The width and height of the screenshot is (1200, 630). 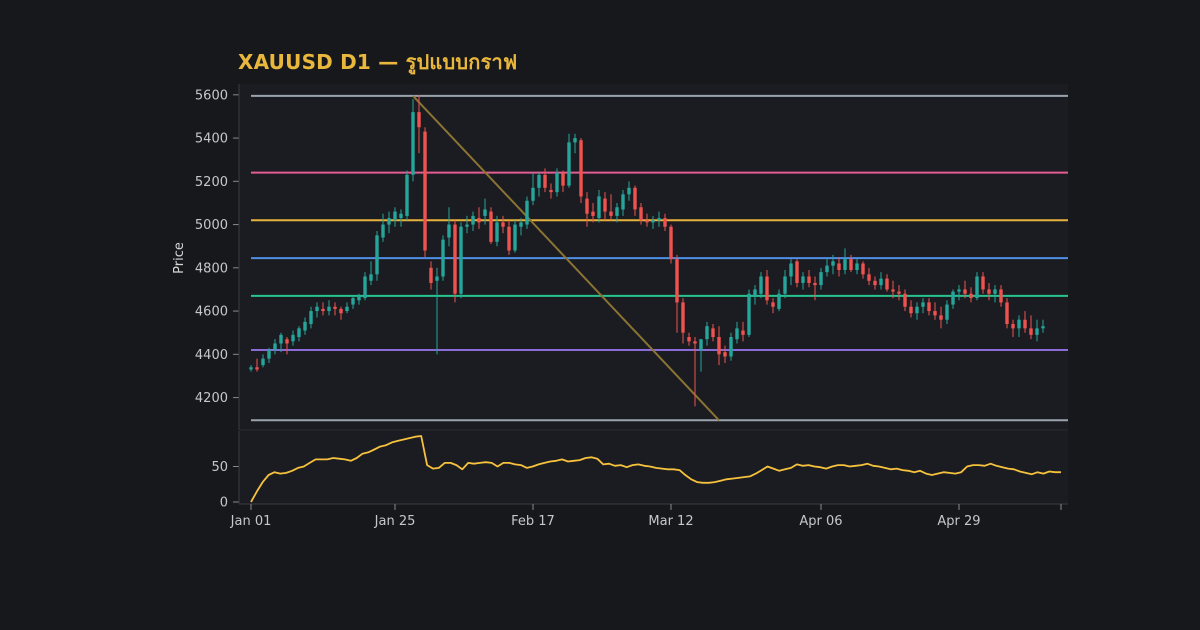 What do you see at coordinates (211, 95) in the screenshot?
I see `y-tick-label: 5600` at bounding box center [211, 95].